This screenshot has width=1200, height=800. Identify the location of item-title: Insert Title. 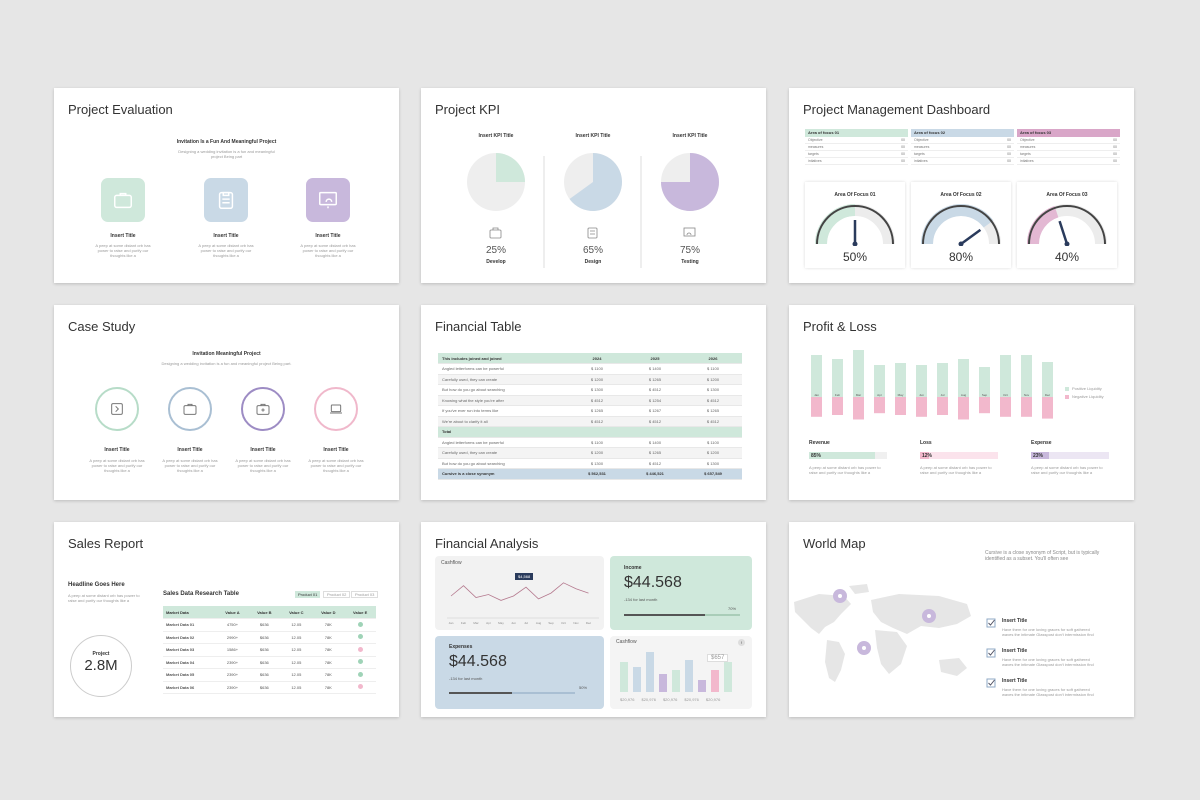
(263, 450).